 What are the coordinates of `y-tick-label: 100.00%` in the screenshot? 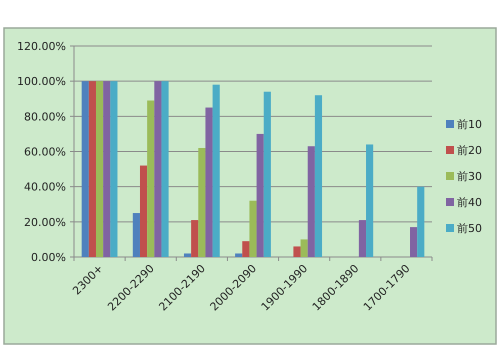 It's located at (41, 81).